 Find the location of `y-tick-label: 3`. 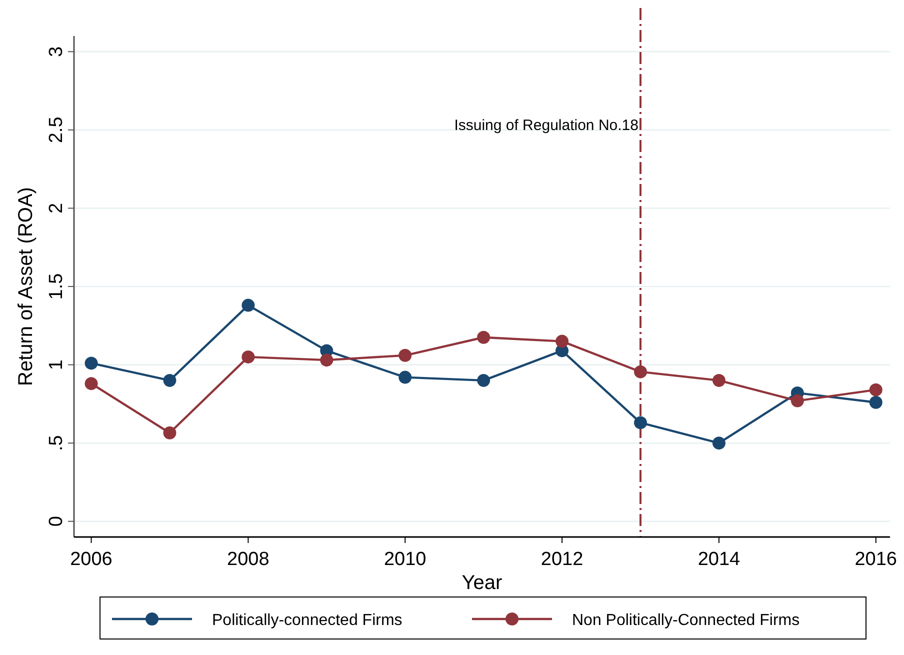

y-tick-label: 3 is located at coordinates (56, 51).